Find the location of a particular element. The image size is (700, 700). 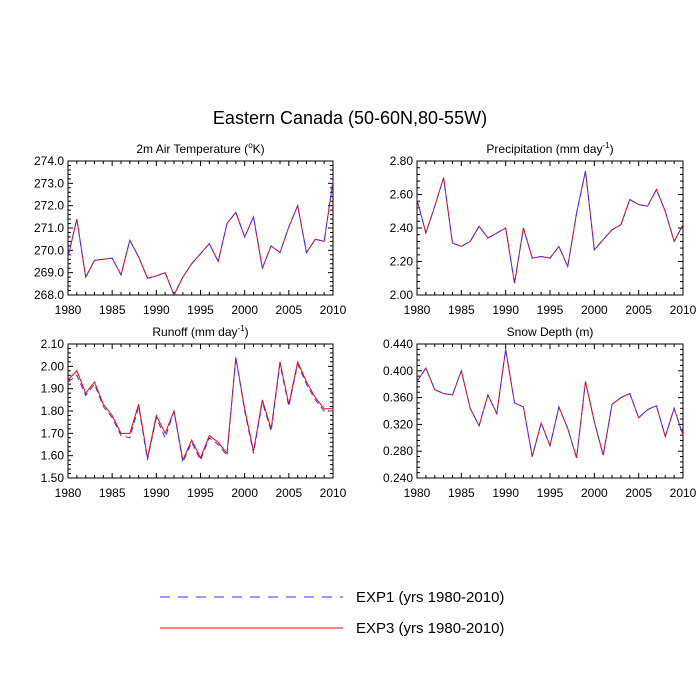

series-line-exp3-runoff is located at coordinates (200, 409).